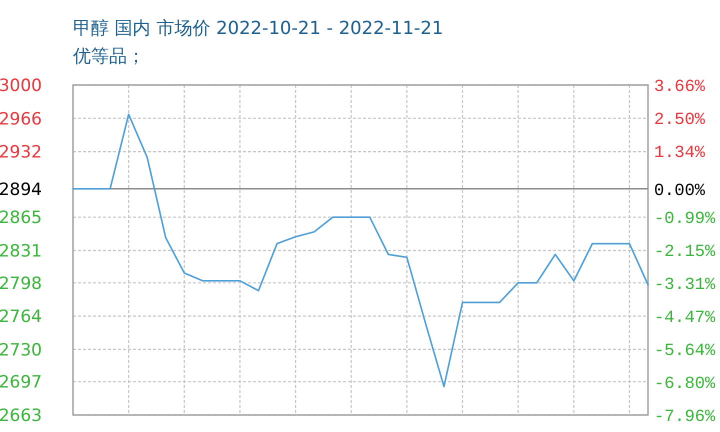  I want to click on chart-subtitle: 优等品；, so click(109, 56).